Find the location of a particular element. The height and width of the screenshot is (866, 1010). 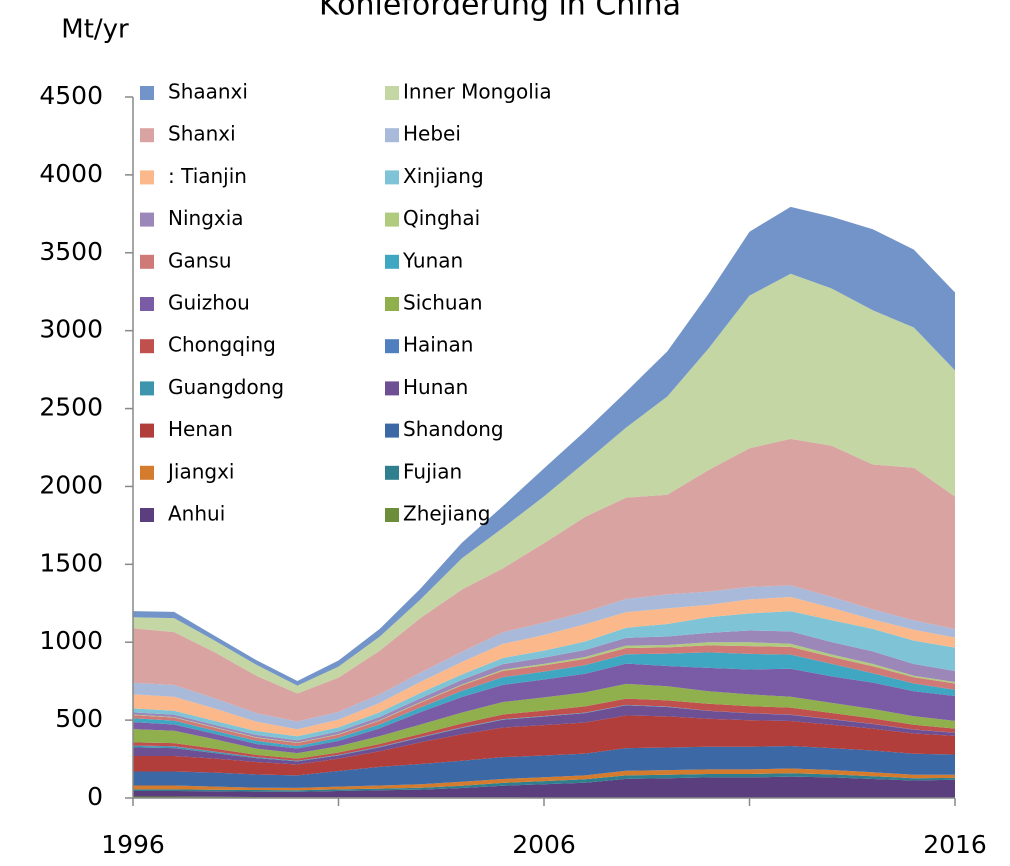

legend-label: Hebei is located at coordinates (432, 134).